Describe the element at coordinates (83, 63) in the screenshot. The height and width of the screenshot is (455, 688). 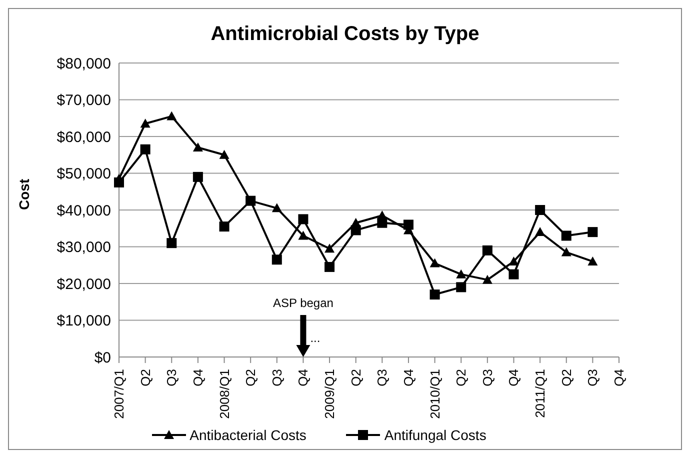
I see `y-tick-label: $80,000` at that location.